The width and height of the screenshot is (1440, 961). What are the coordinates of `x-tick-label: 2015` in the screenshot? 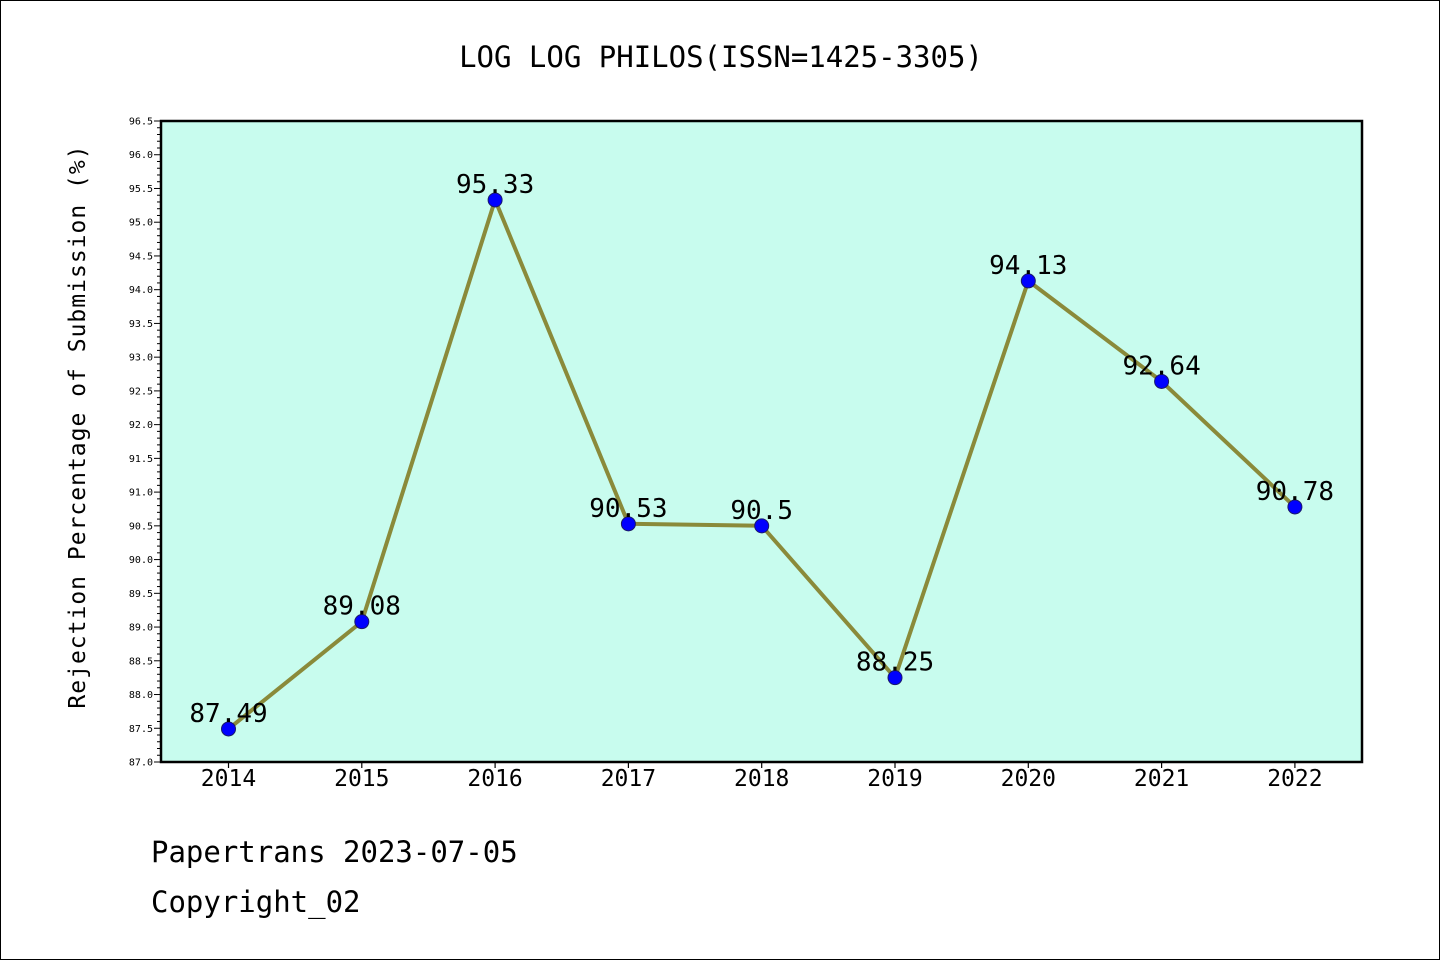 It's located at (361, 779).